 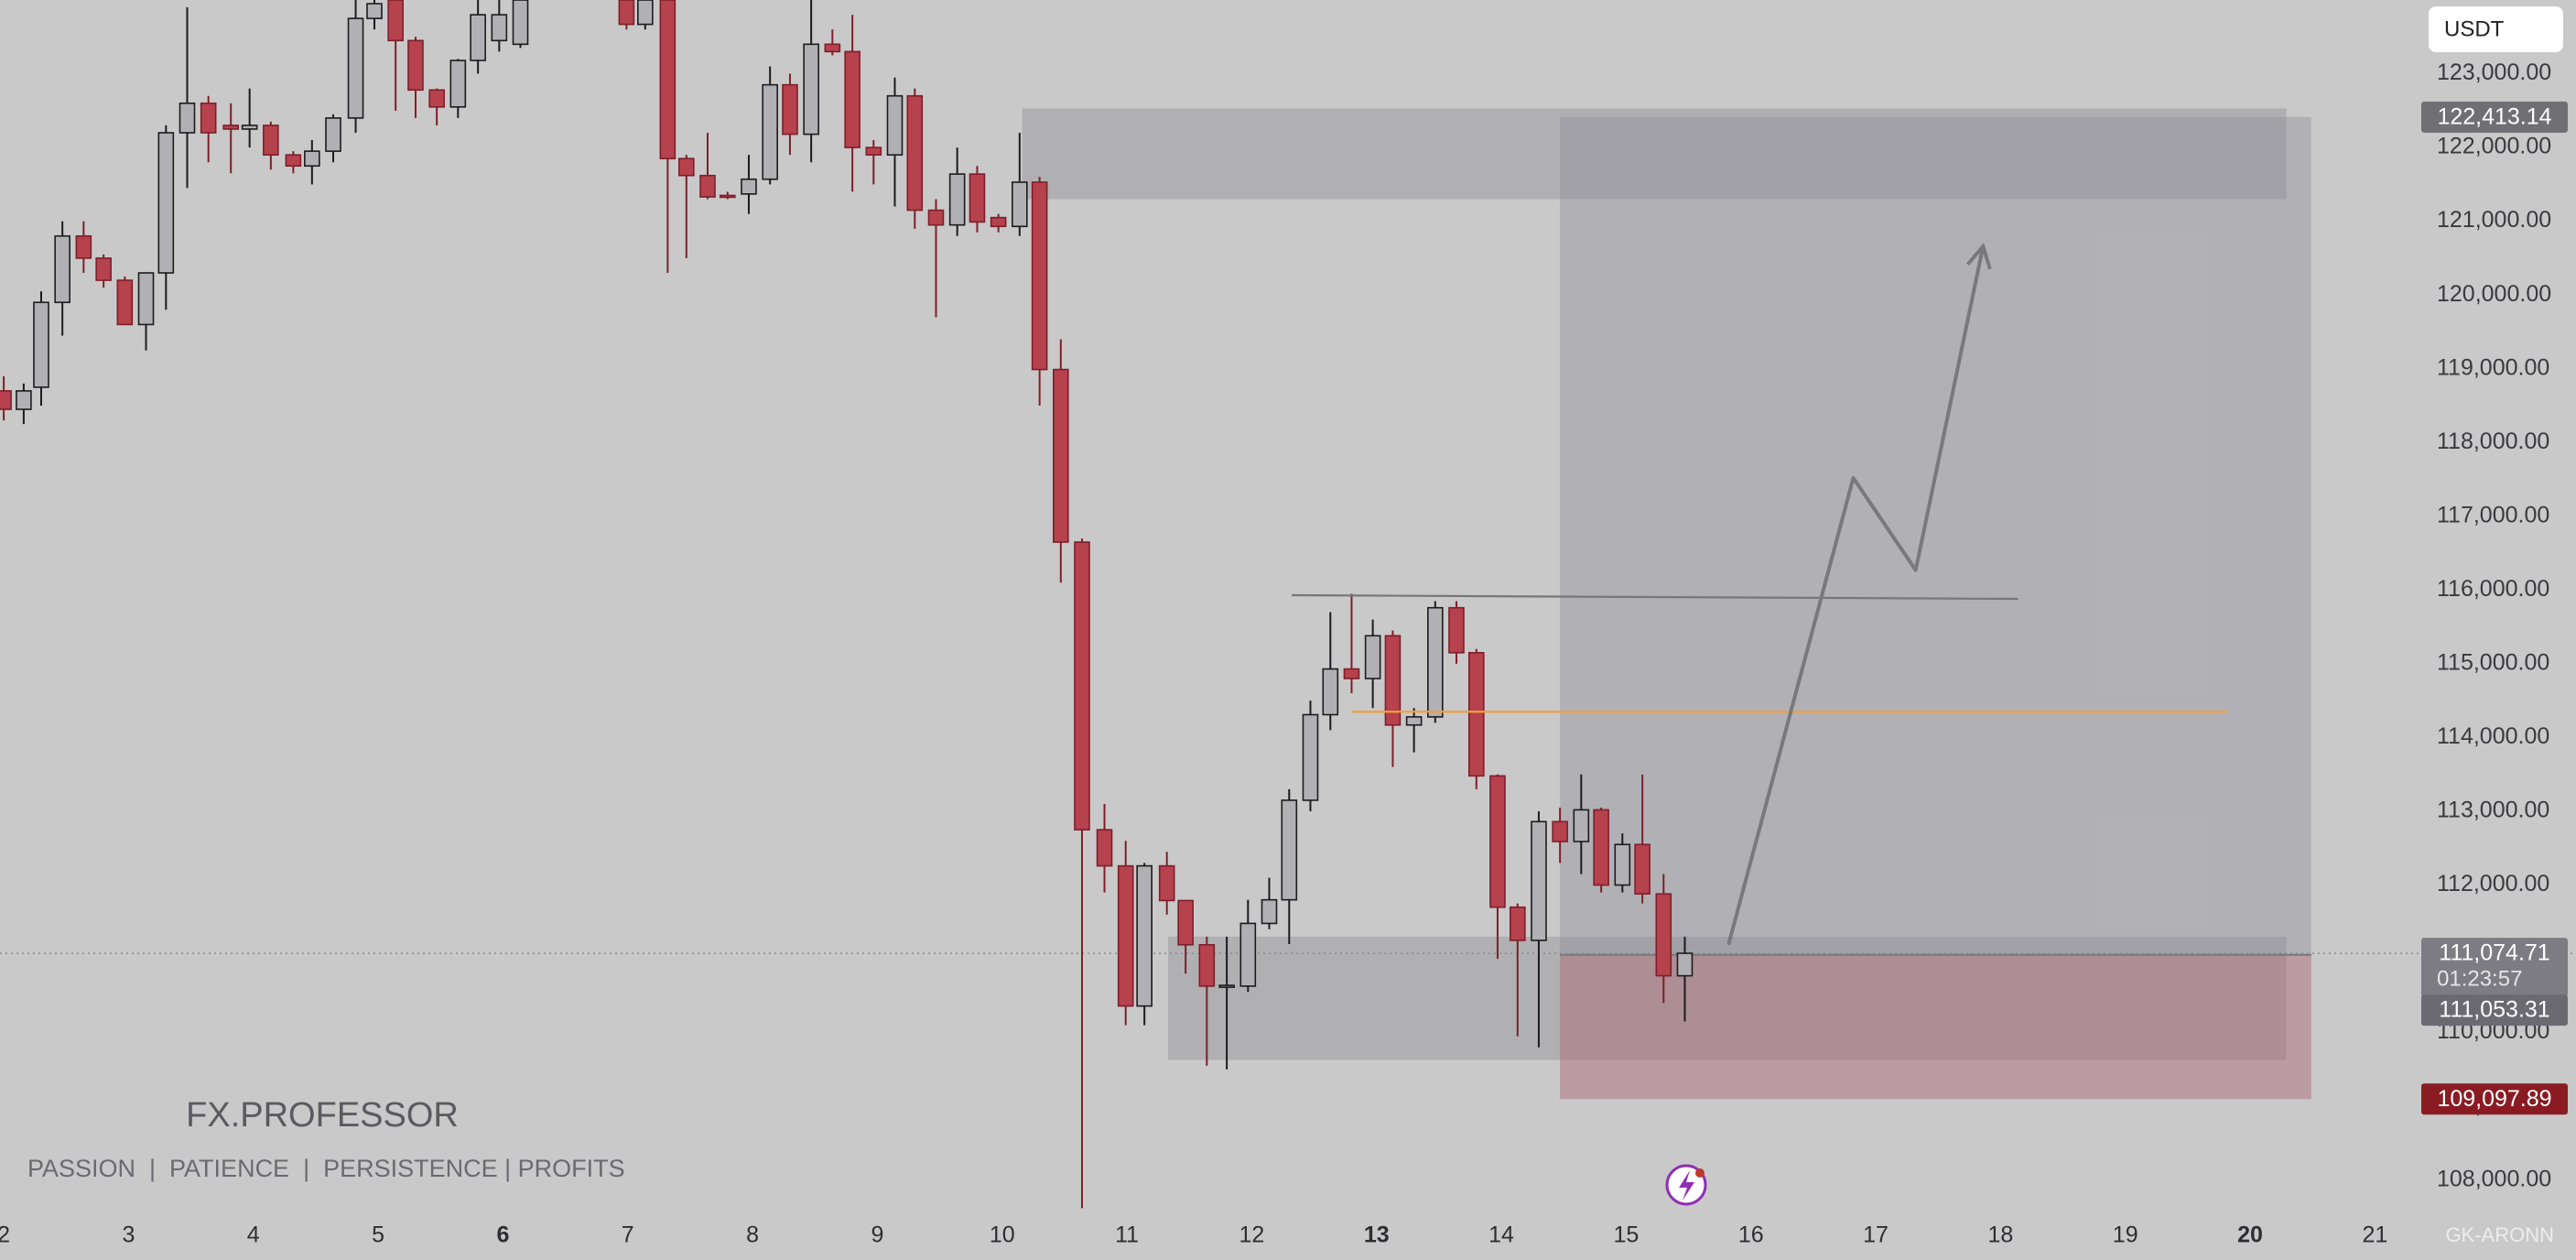 I want to click on bolt-icon, so click(x=1686, y=1185).